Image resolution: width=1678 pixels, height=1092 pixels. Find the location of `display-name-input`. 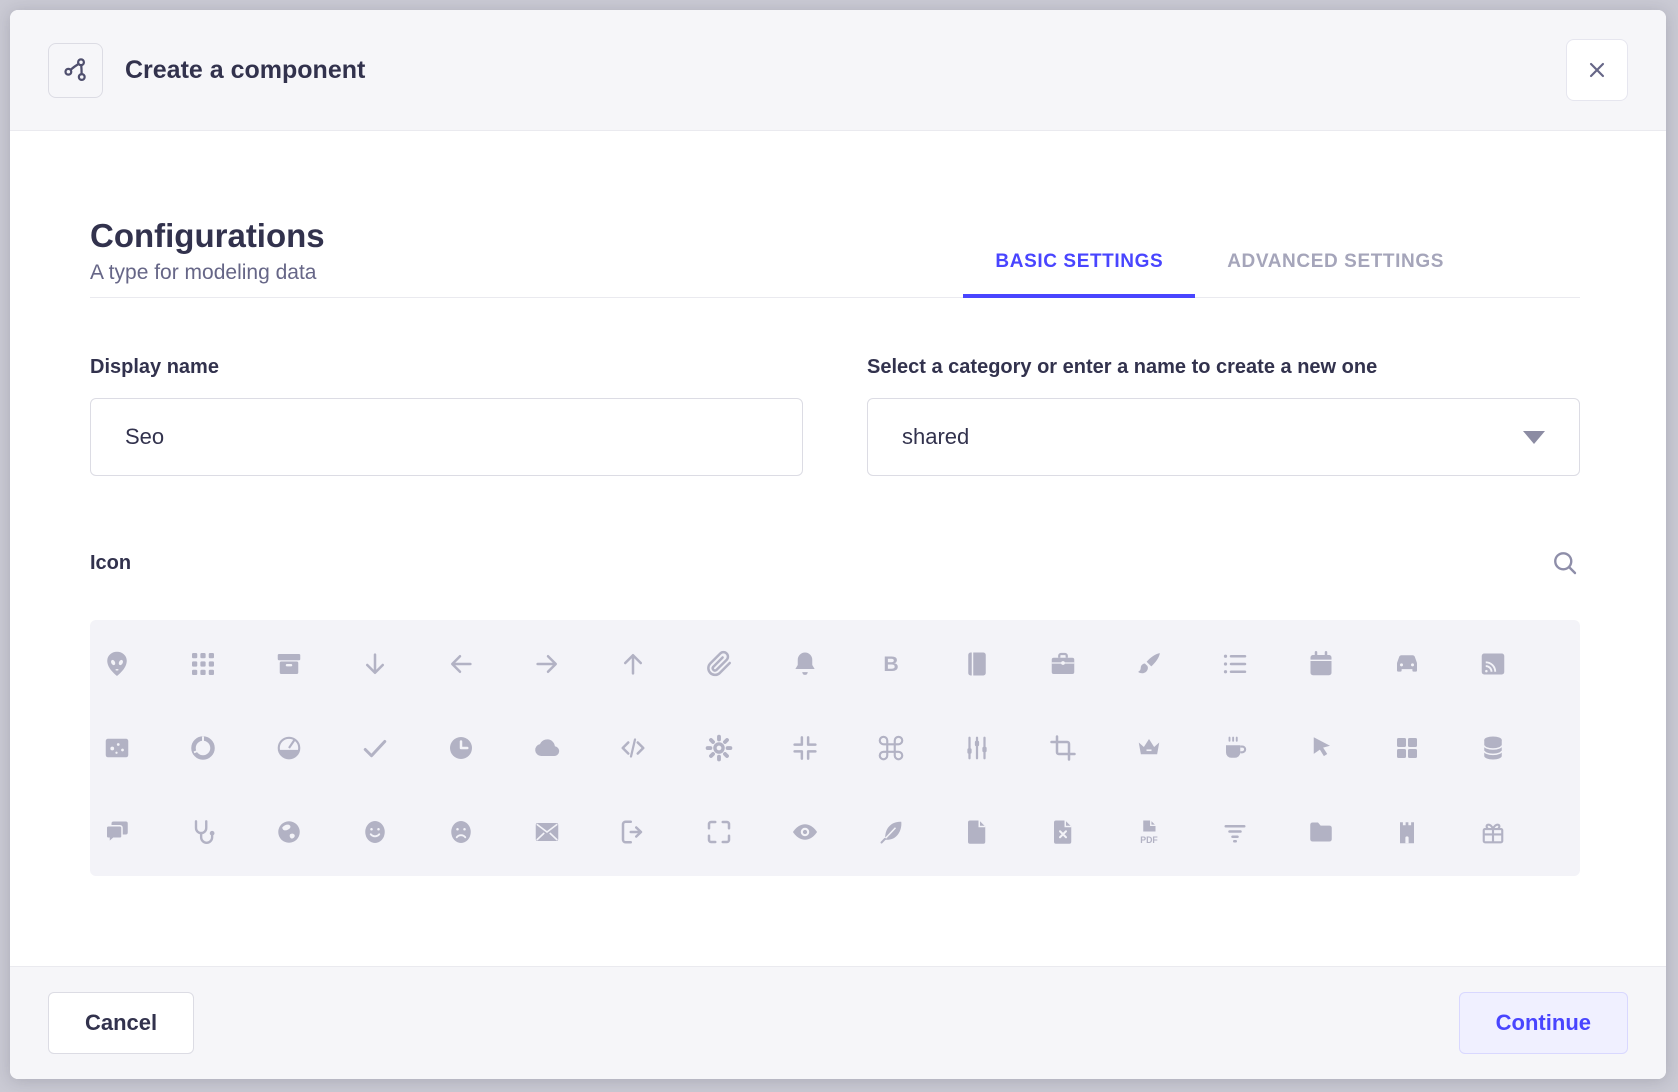

display-name-input is located at coordinates (446, 437).